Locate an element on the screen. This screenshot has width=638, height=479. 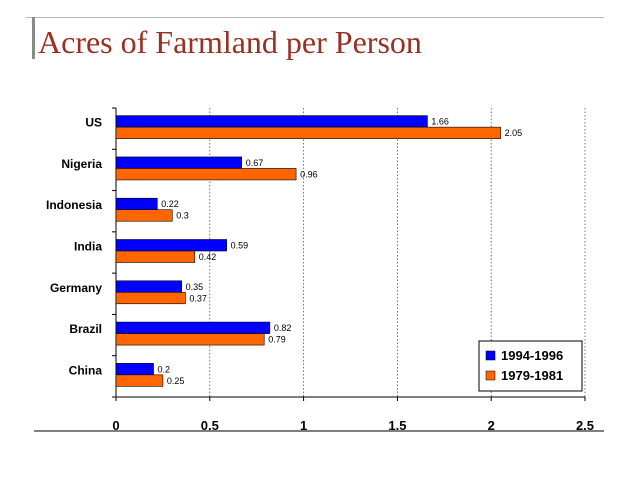
category-label: US is located at coordinates (93, 123).